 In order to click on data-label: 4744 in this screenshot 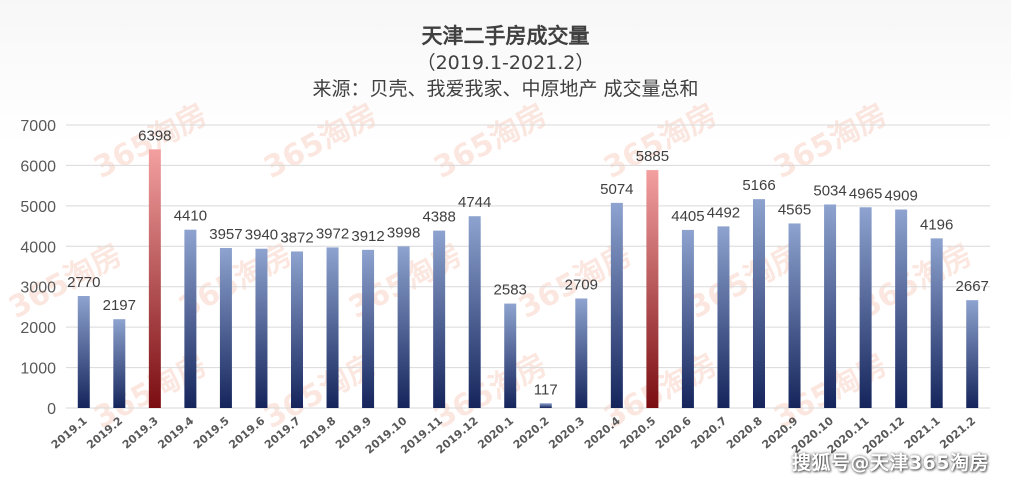, I will do `click(474, 202)`.